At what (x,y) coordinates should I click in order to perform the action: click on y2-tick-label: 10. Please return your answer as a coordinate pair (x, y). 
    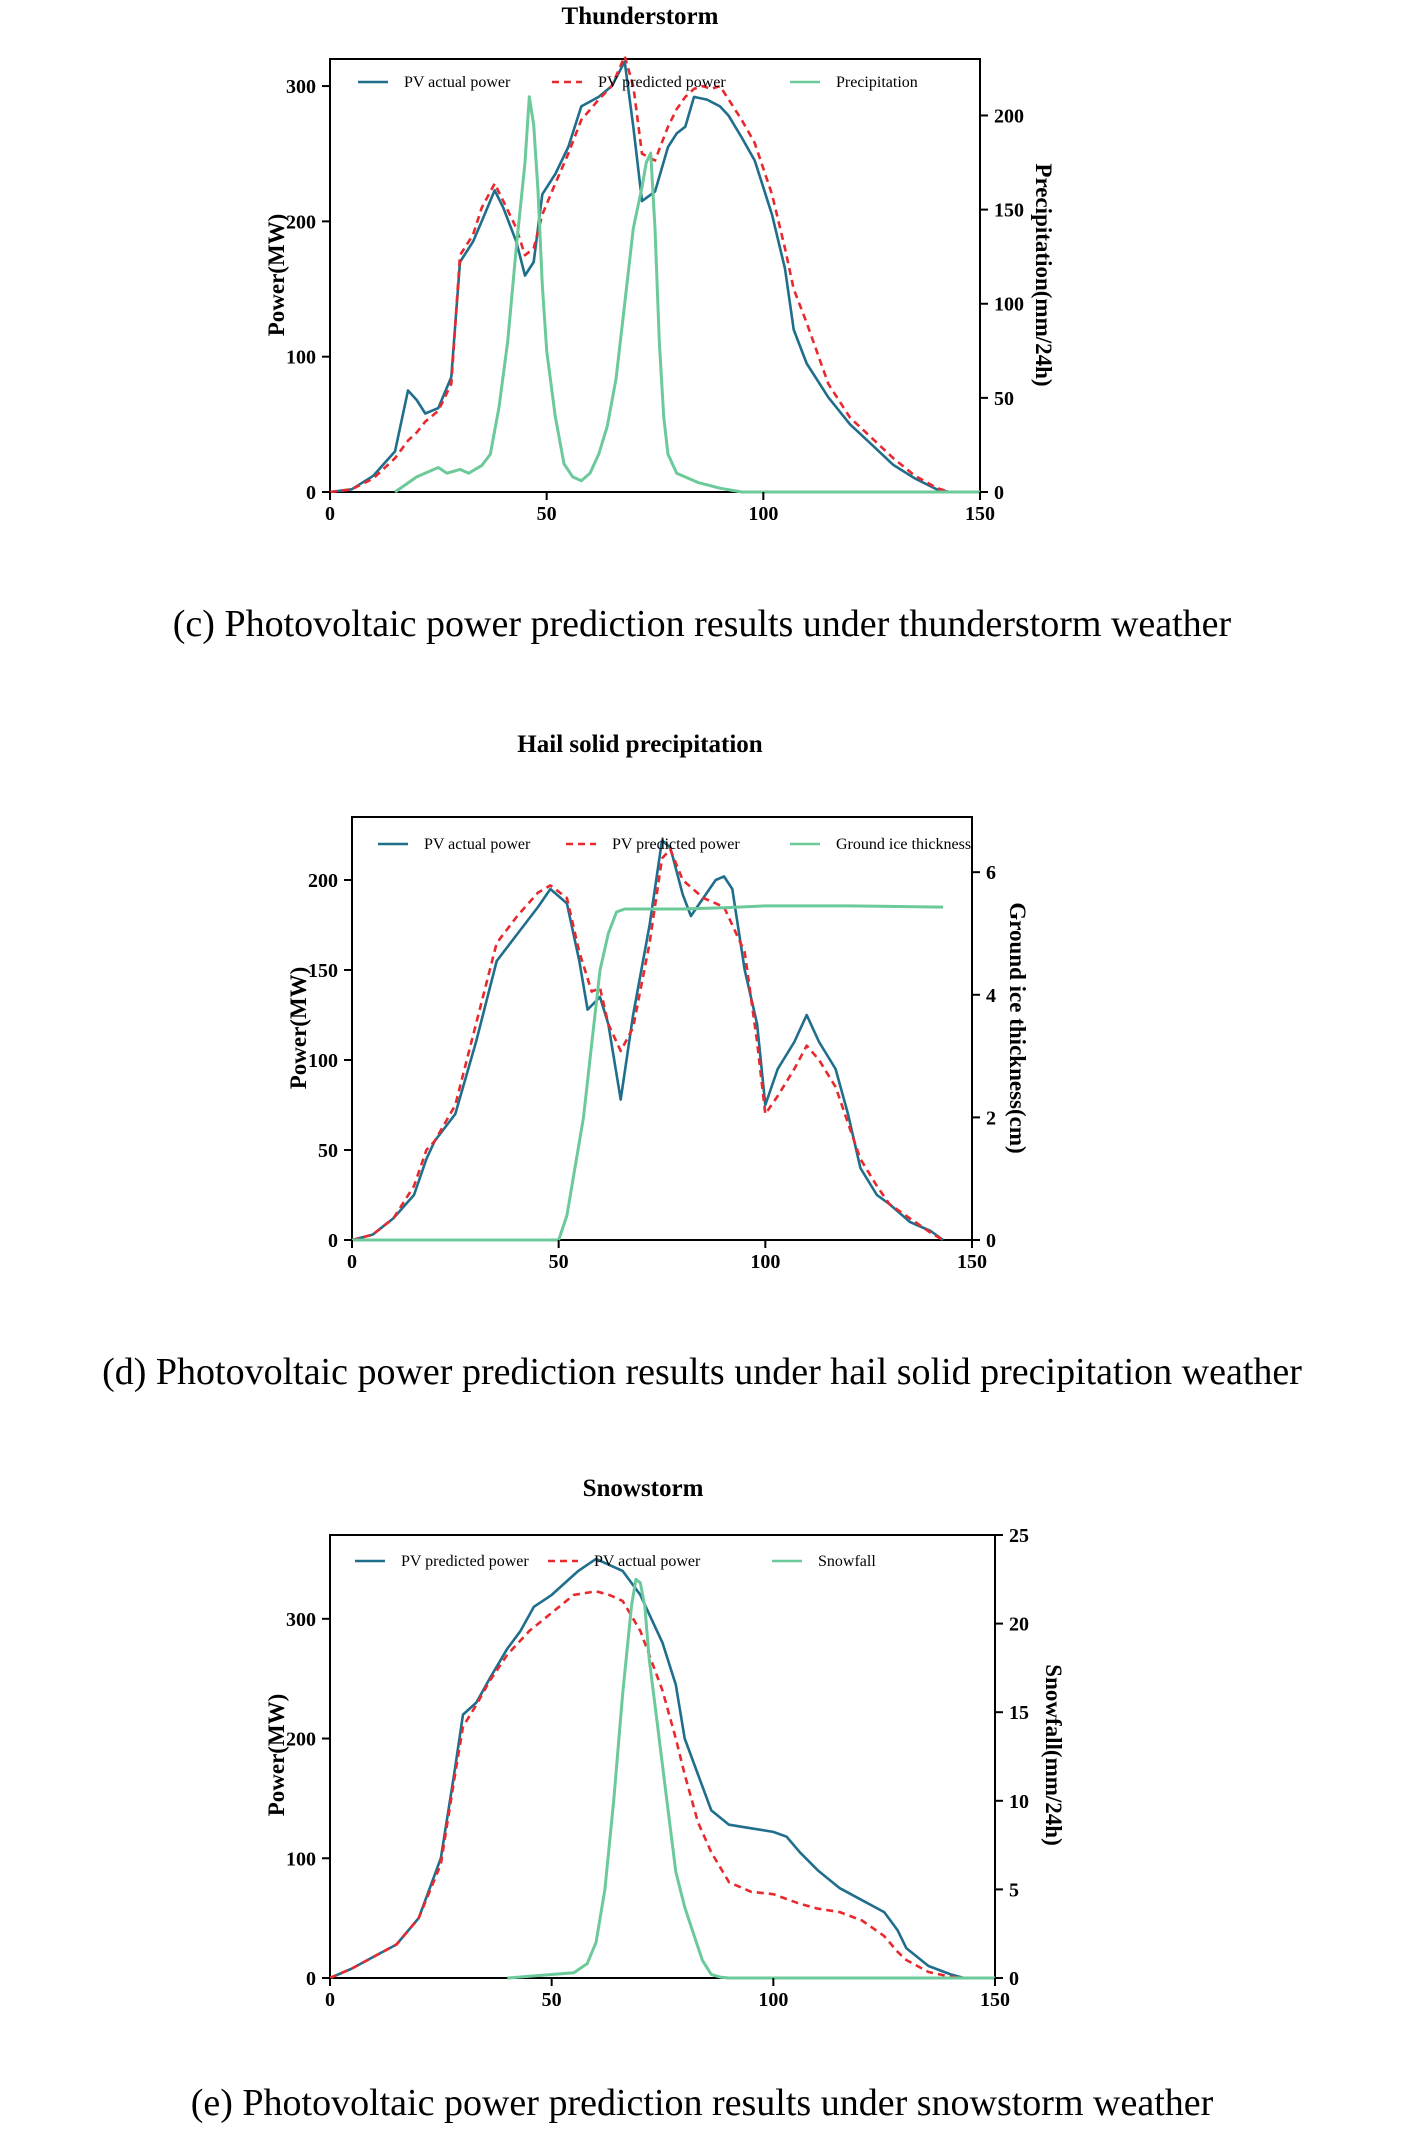
    Looking at the image, I should click on (1019, 1802).